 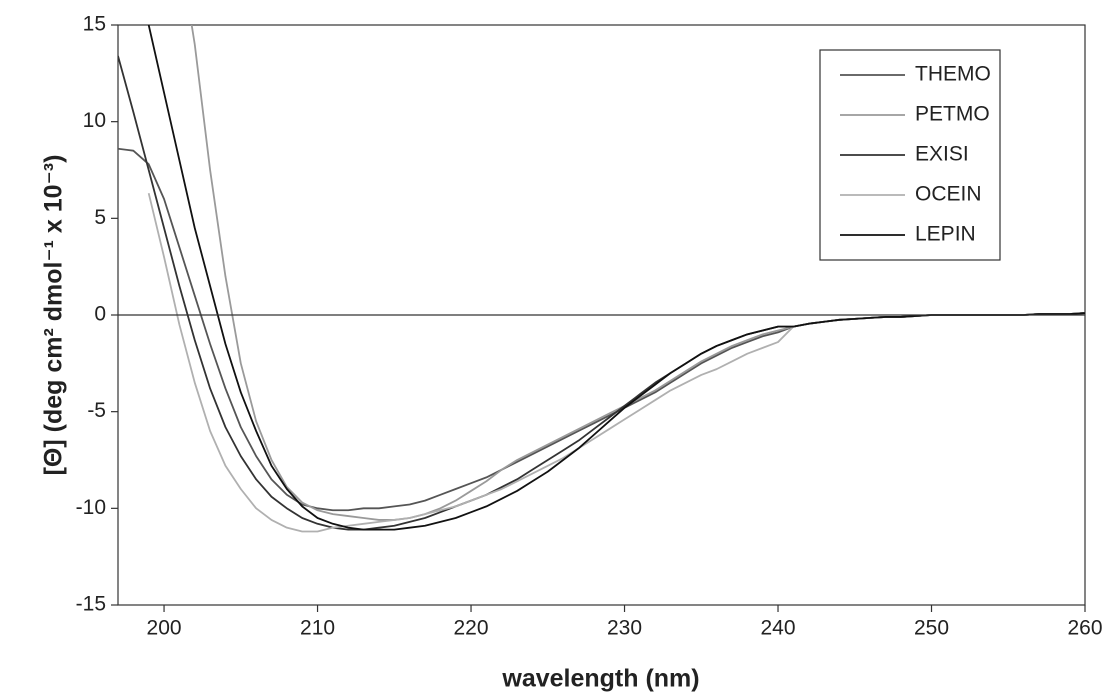 I want to click on y-tick-label: 0, so click(x=100, y=314).